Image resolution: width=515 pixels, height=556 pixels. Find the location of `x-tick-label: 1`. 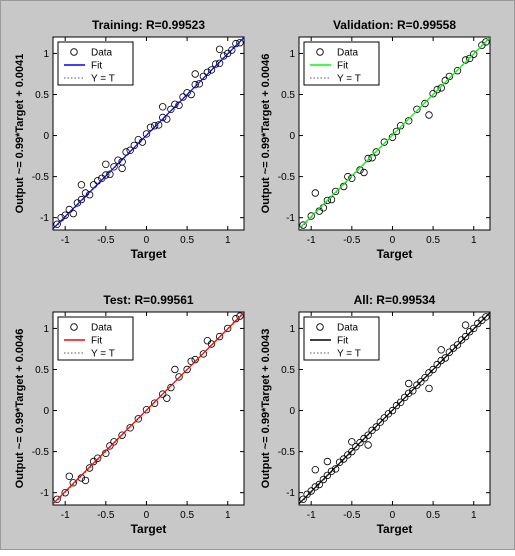

x-tick-label: 1 is located at coordinates (228, 240).